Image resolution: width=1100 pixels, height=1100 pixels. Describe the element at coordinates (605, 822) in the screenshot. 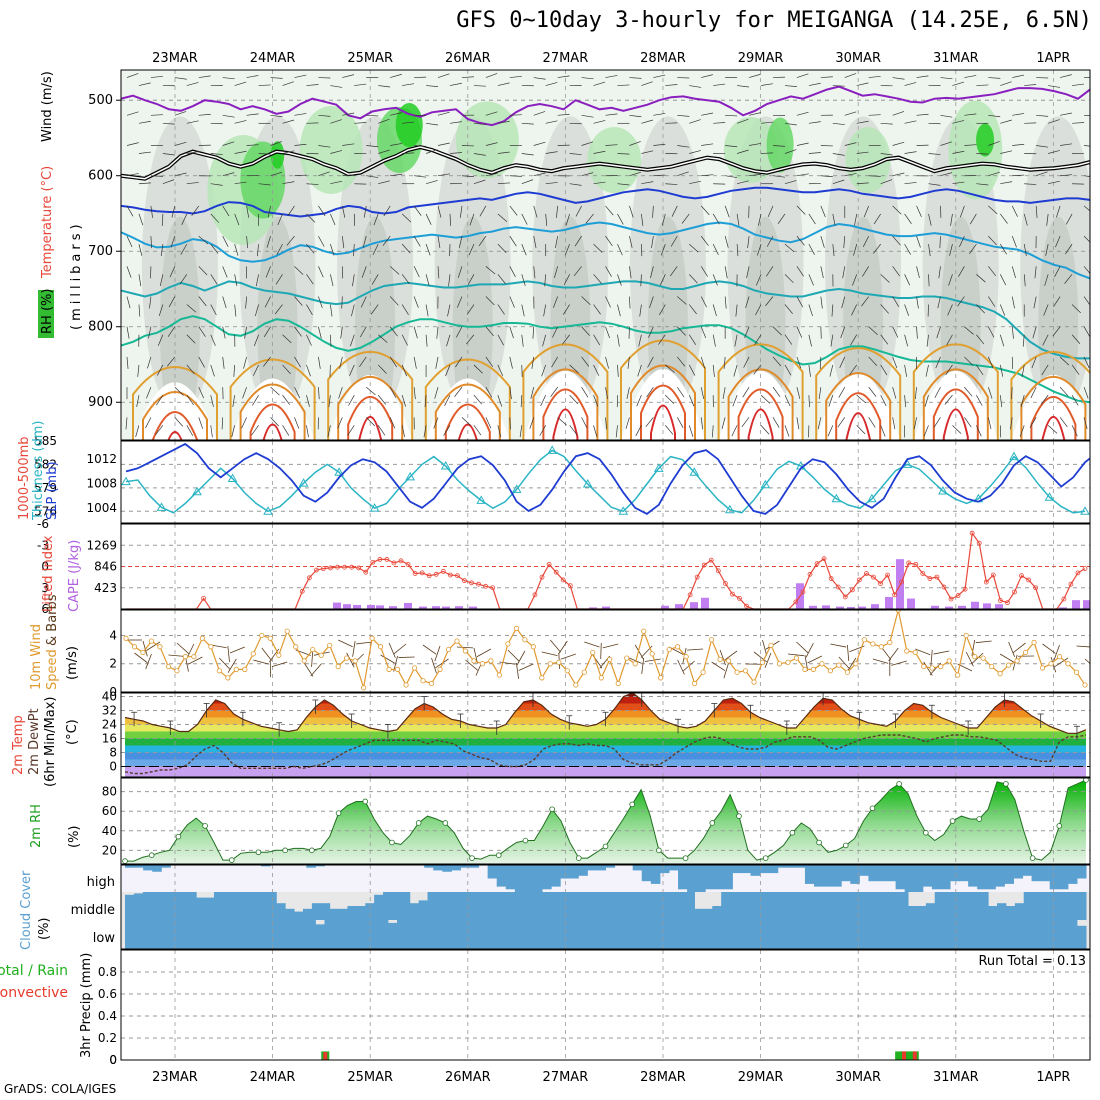

I see `rh-area` at that location.